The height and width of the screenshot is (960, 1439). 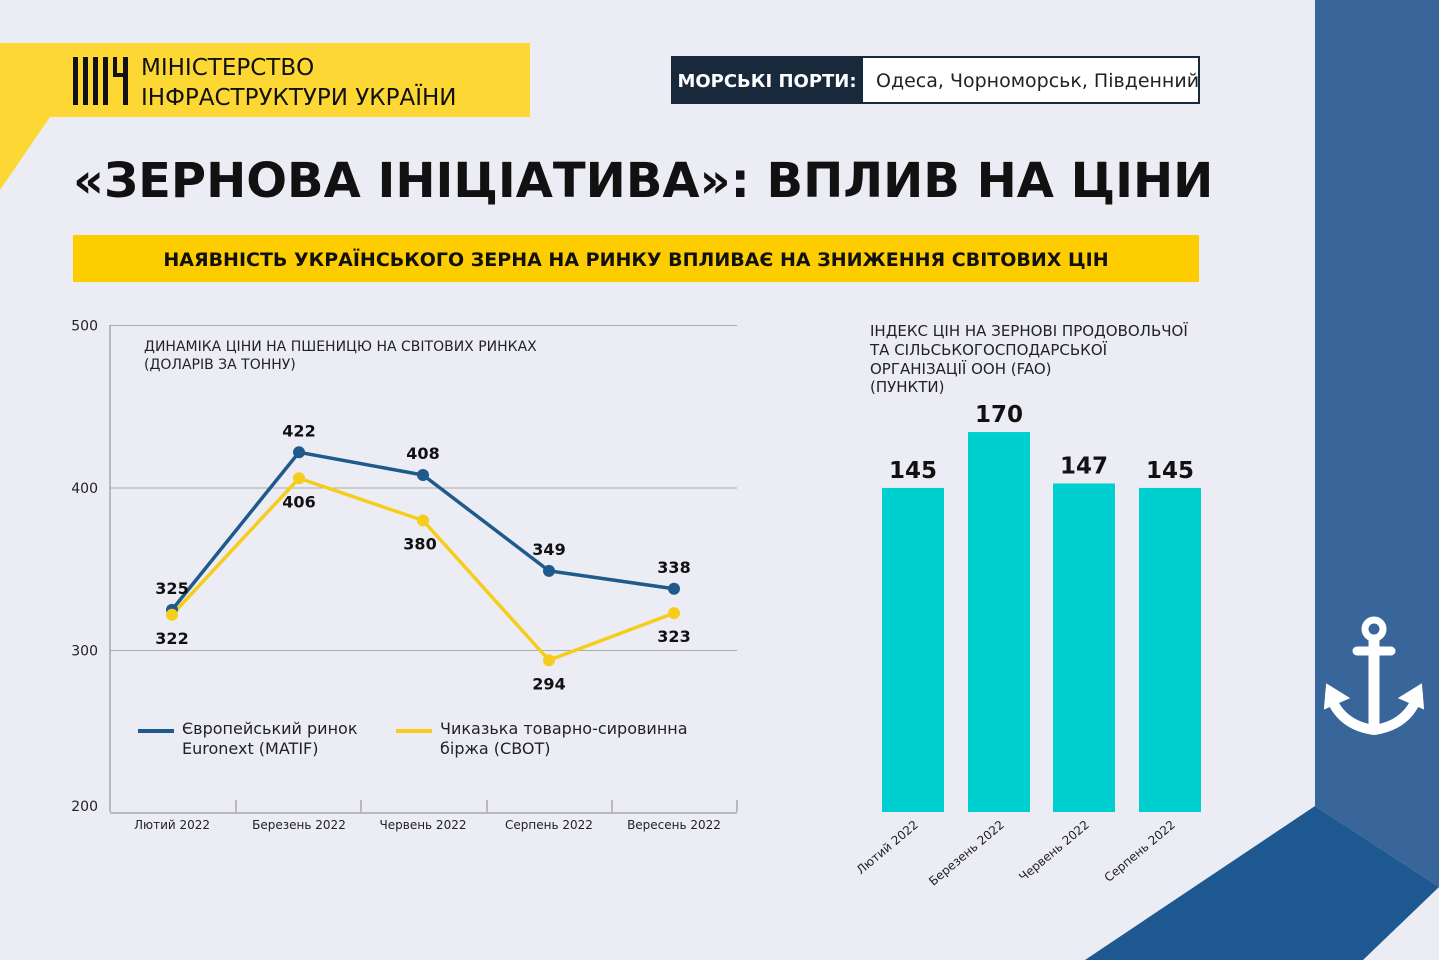 I want to click on page-title: «ЗЕРНОВА ІНІЦІАТИВА»: ВПЛИВ НА ЦІНИ, so click(x=643, y=181).